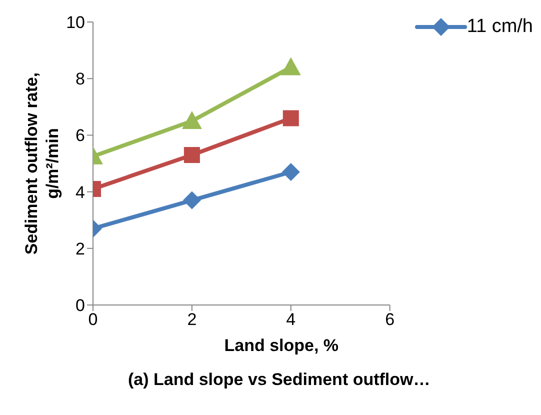 Image resolution: width=541 pixels, height=415 pixels. What do you see at coordinates (499, 27) in the screenshot?
I see `legend-label: 11 cm/h` at bounding box center [499, 27].